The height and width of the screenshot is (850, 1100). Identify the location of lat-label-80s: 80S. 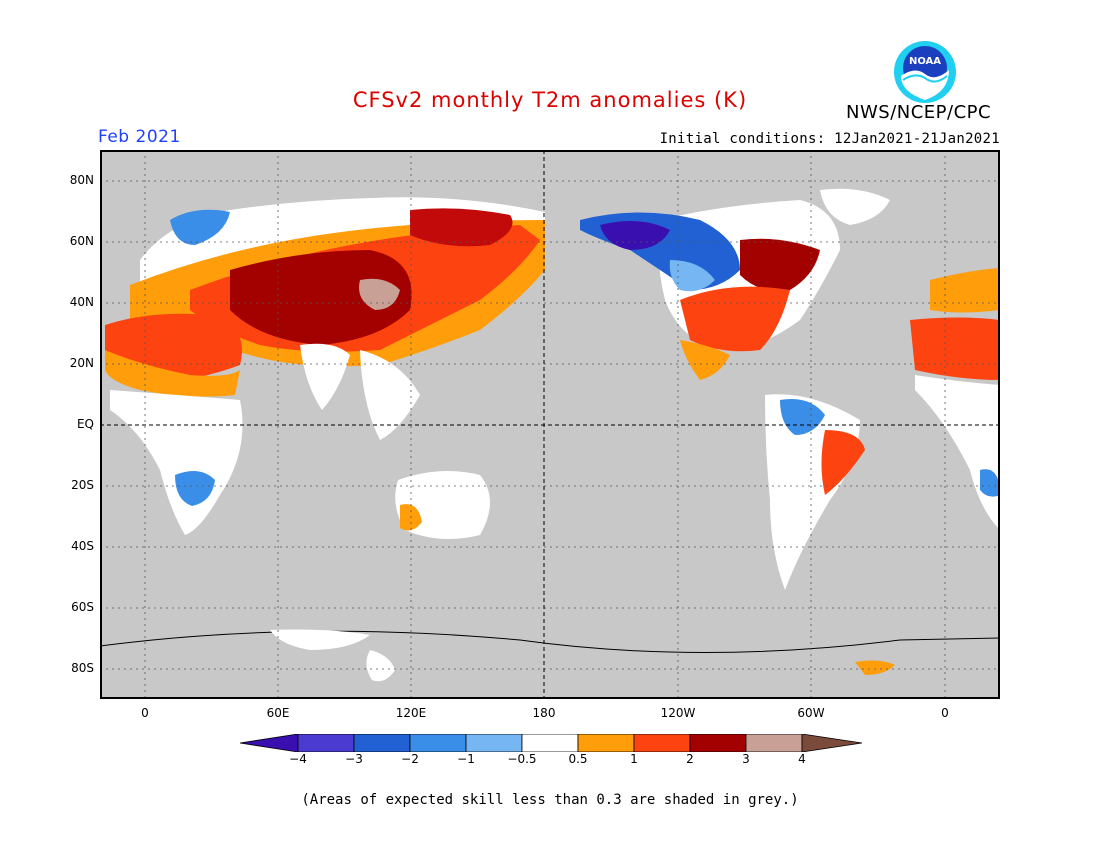
(82, 668).